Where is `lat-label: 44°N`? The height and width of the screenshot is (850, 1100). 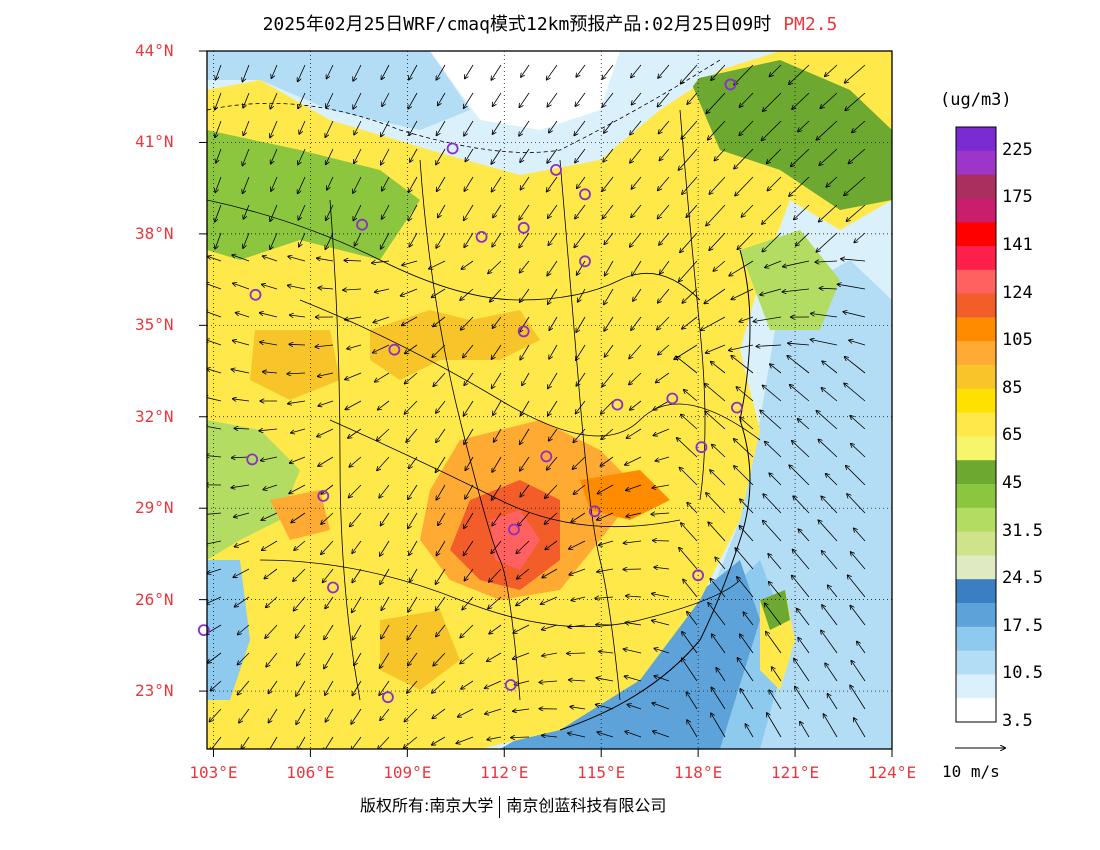
lat-label: 44°N is located at coordinates (154, 50).